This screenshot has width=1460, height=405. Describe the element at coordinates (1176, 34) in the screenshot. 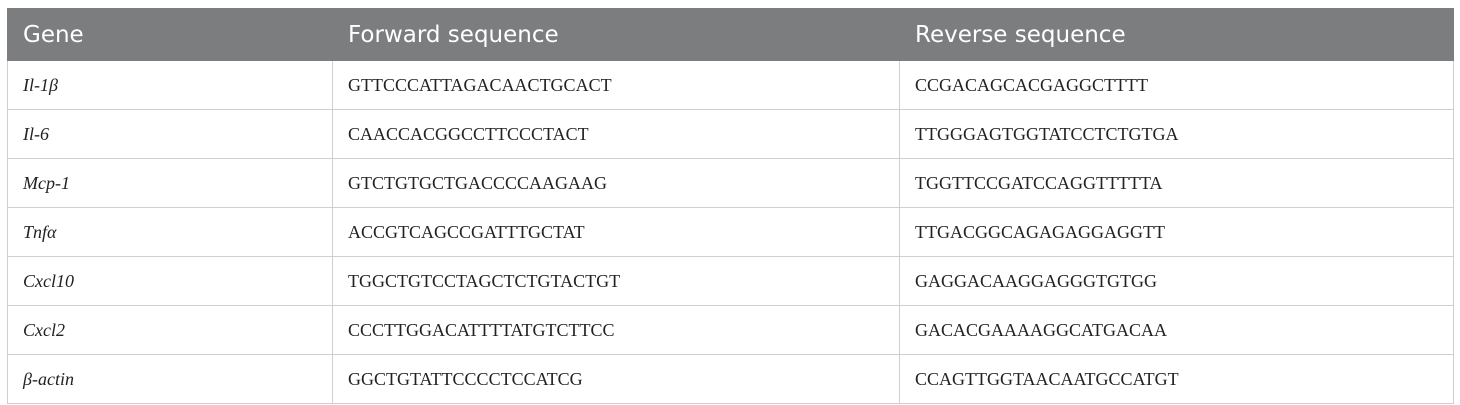

I see `header-reverse-sequence: Reverse sequence` at that location.